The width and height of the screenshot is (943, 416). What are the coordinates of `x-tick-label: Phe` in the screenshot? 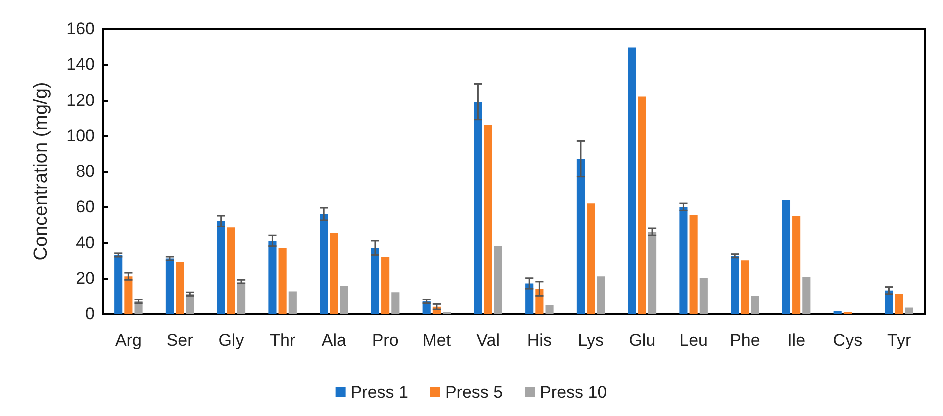 It's located at (745, 340).